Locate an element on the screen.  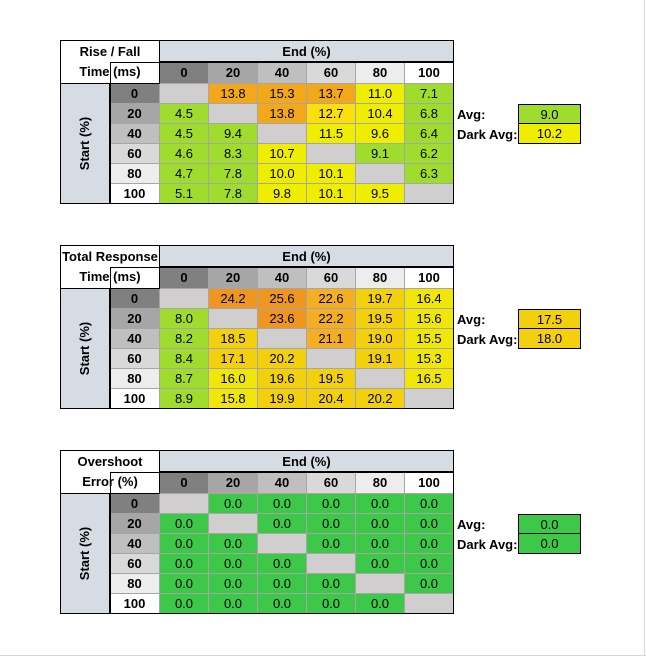
heatmap-cell: 19.9 is located at coordinates (282, 399).